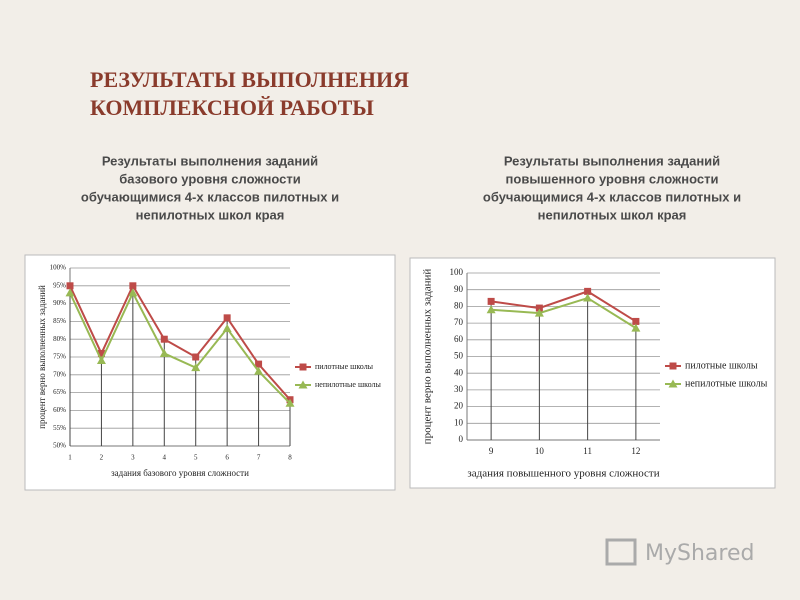 This screenshot has width=800, height=600. I want to click on x-tick-label: 7, so click(259, 458).